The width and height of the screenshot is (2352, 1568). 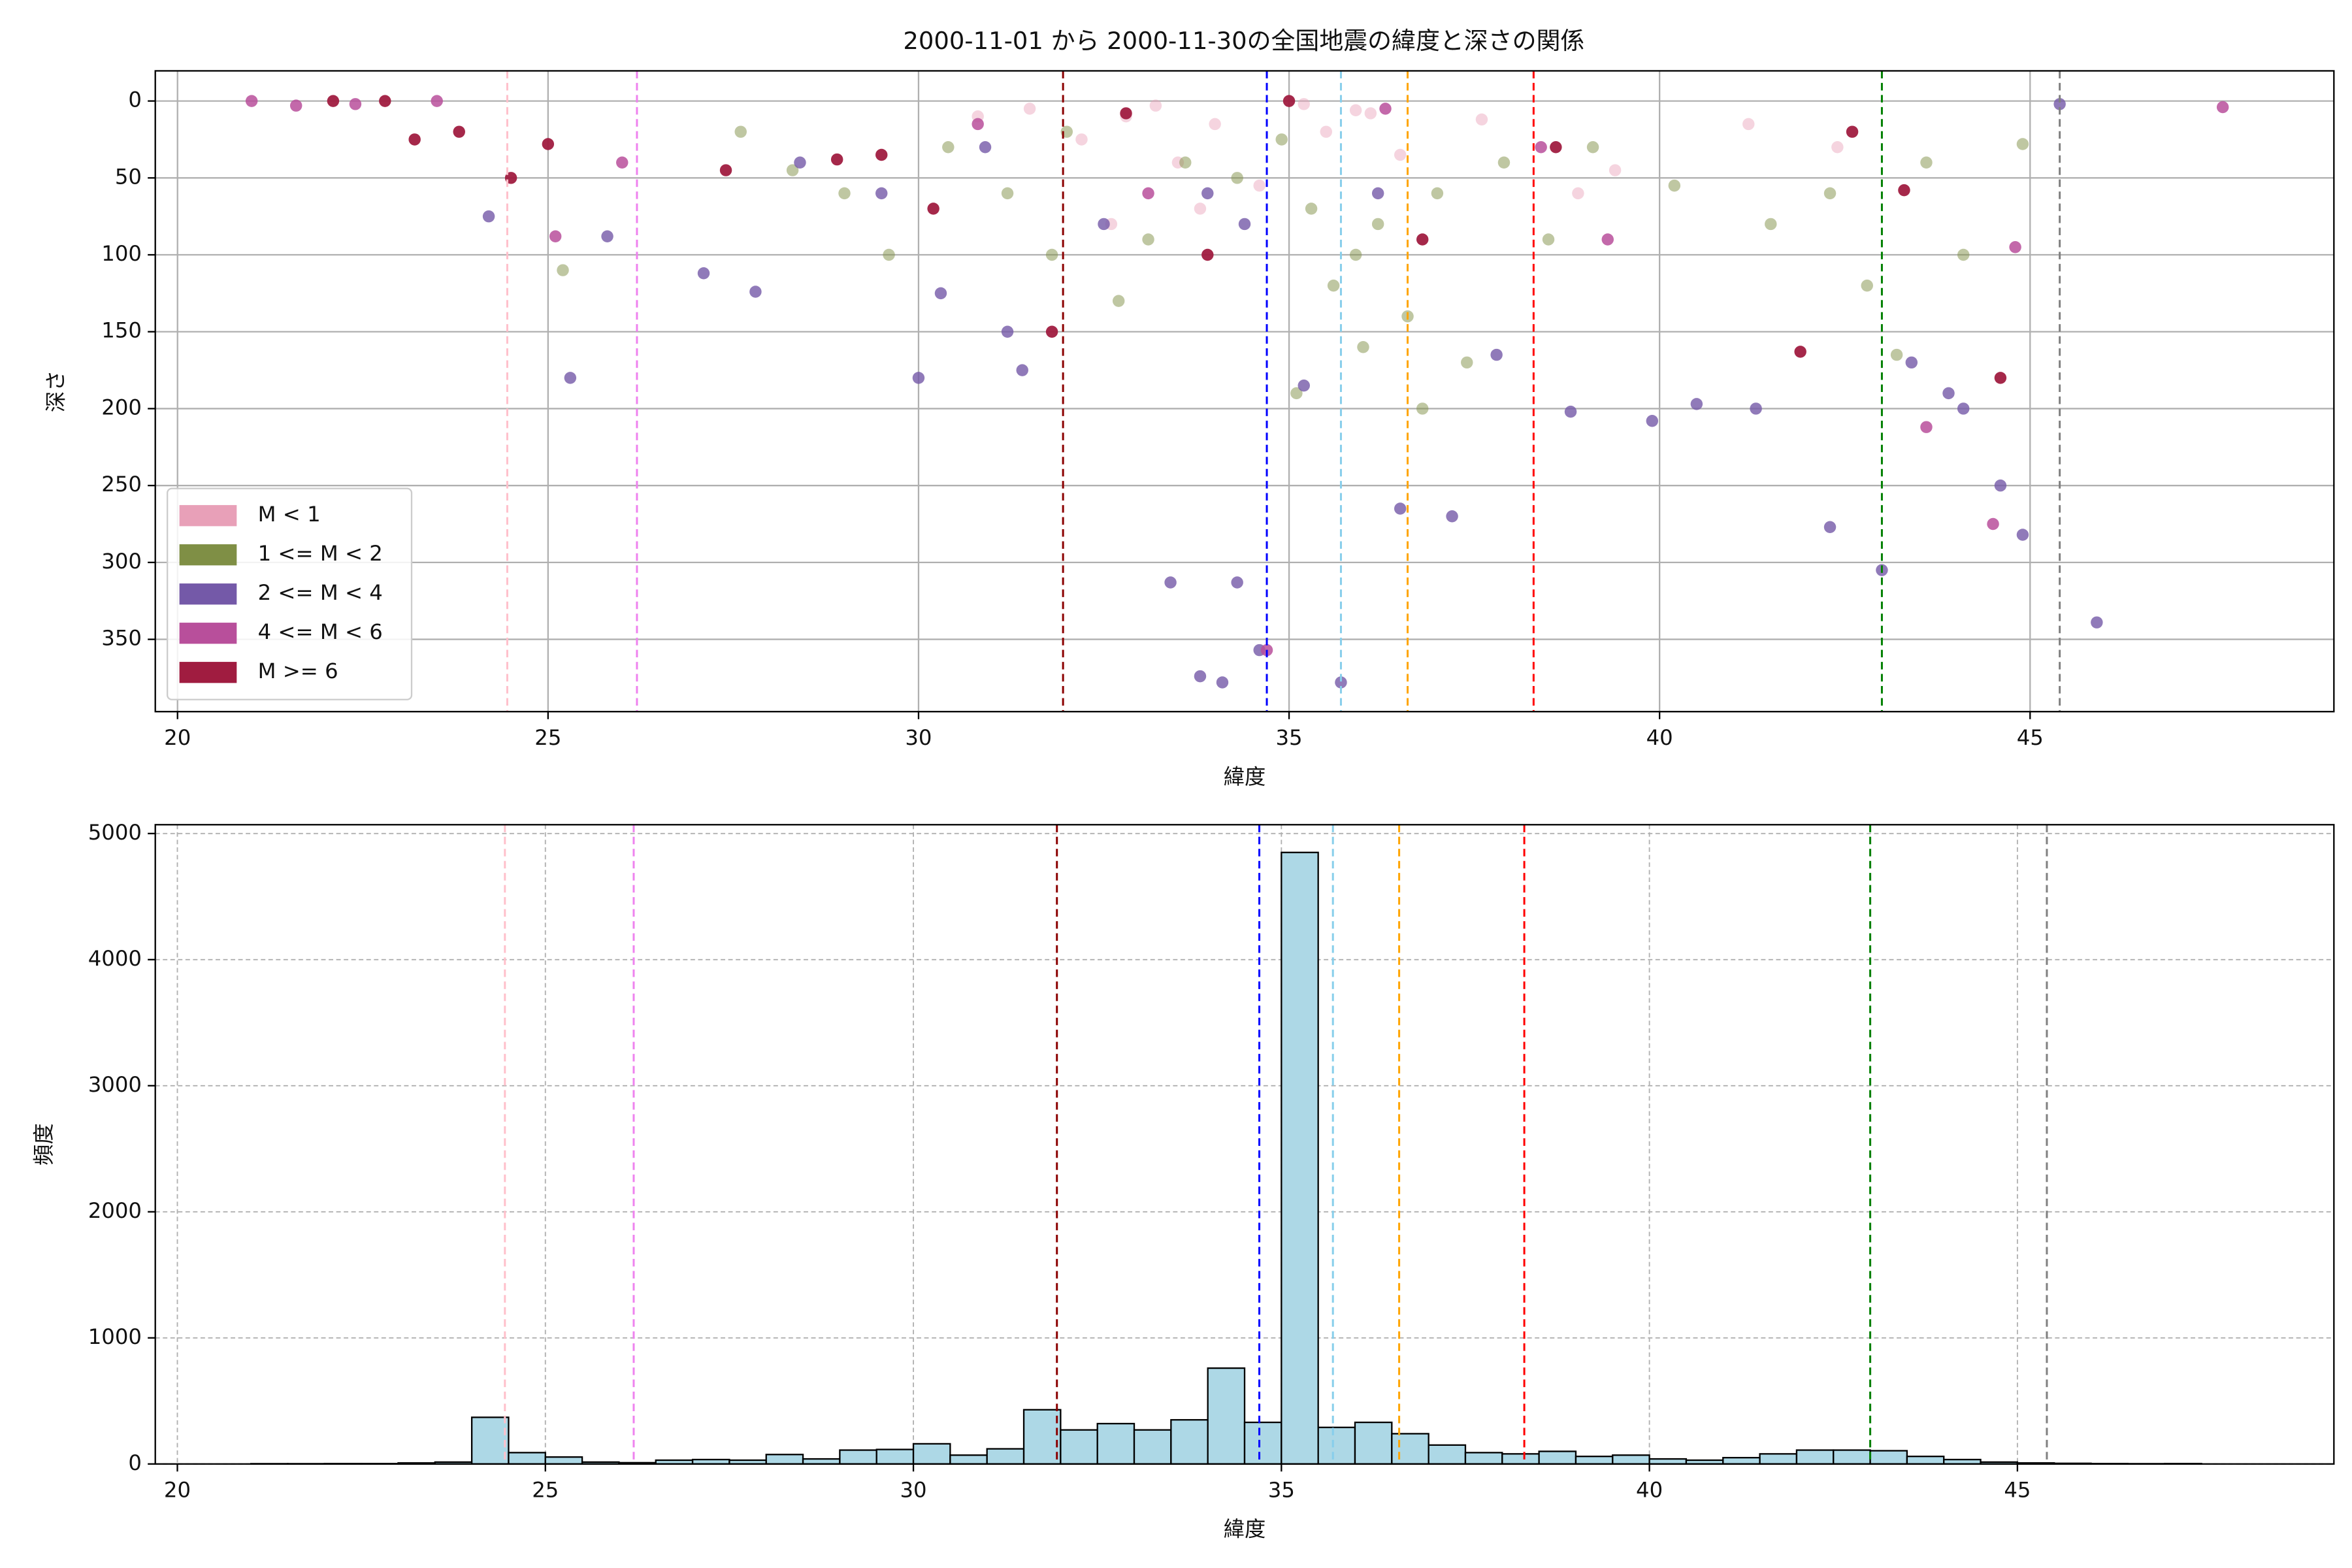 What do you see at coordinates (1245, 1528) in the screenshot?
I see `x-axis-label: 緯度` at bounding box center [1245, 1528].